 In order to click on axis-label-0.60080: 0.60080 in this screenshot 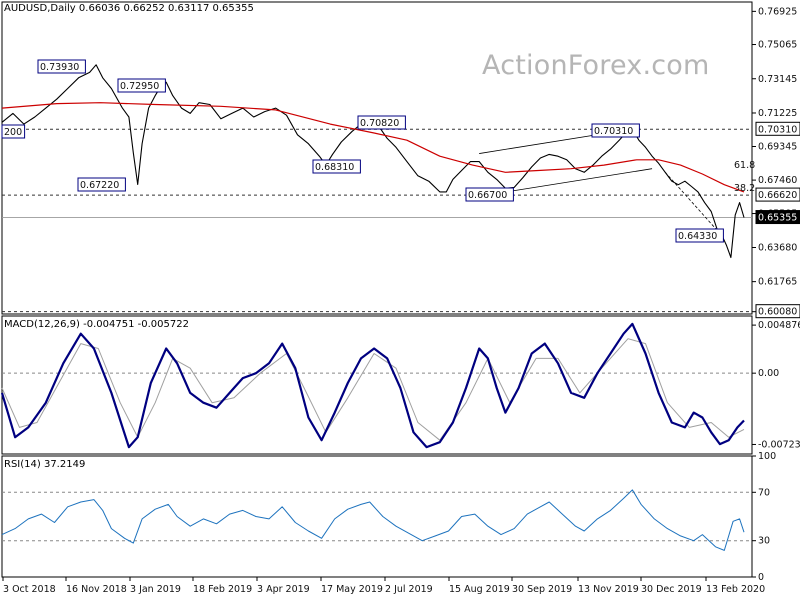, I will do `click(777, 312)`.